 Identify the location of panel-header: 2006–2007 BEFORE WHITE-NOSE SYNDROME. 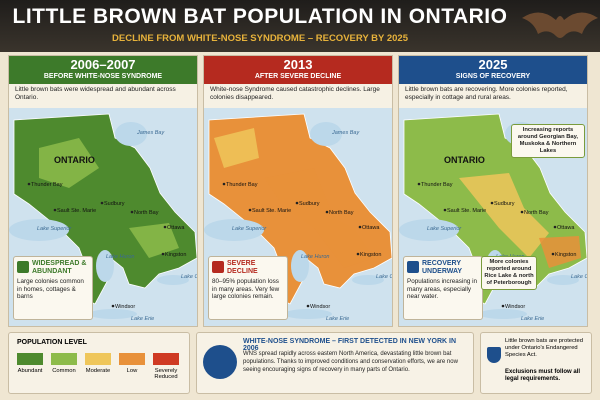
(103, 70).